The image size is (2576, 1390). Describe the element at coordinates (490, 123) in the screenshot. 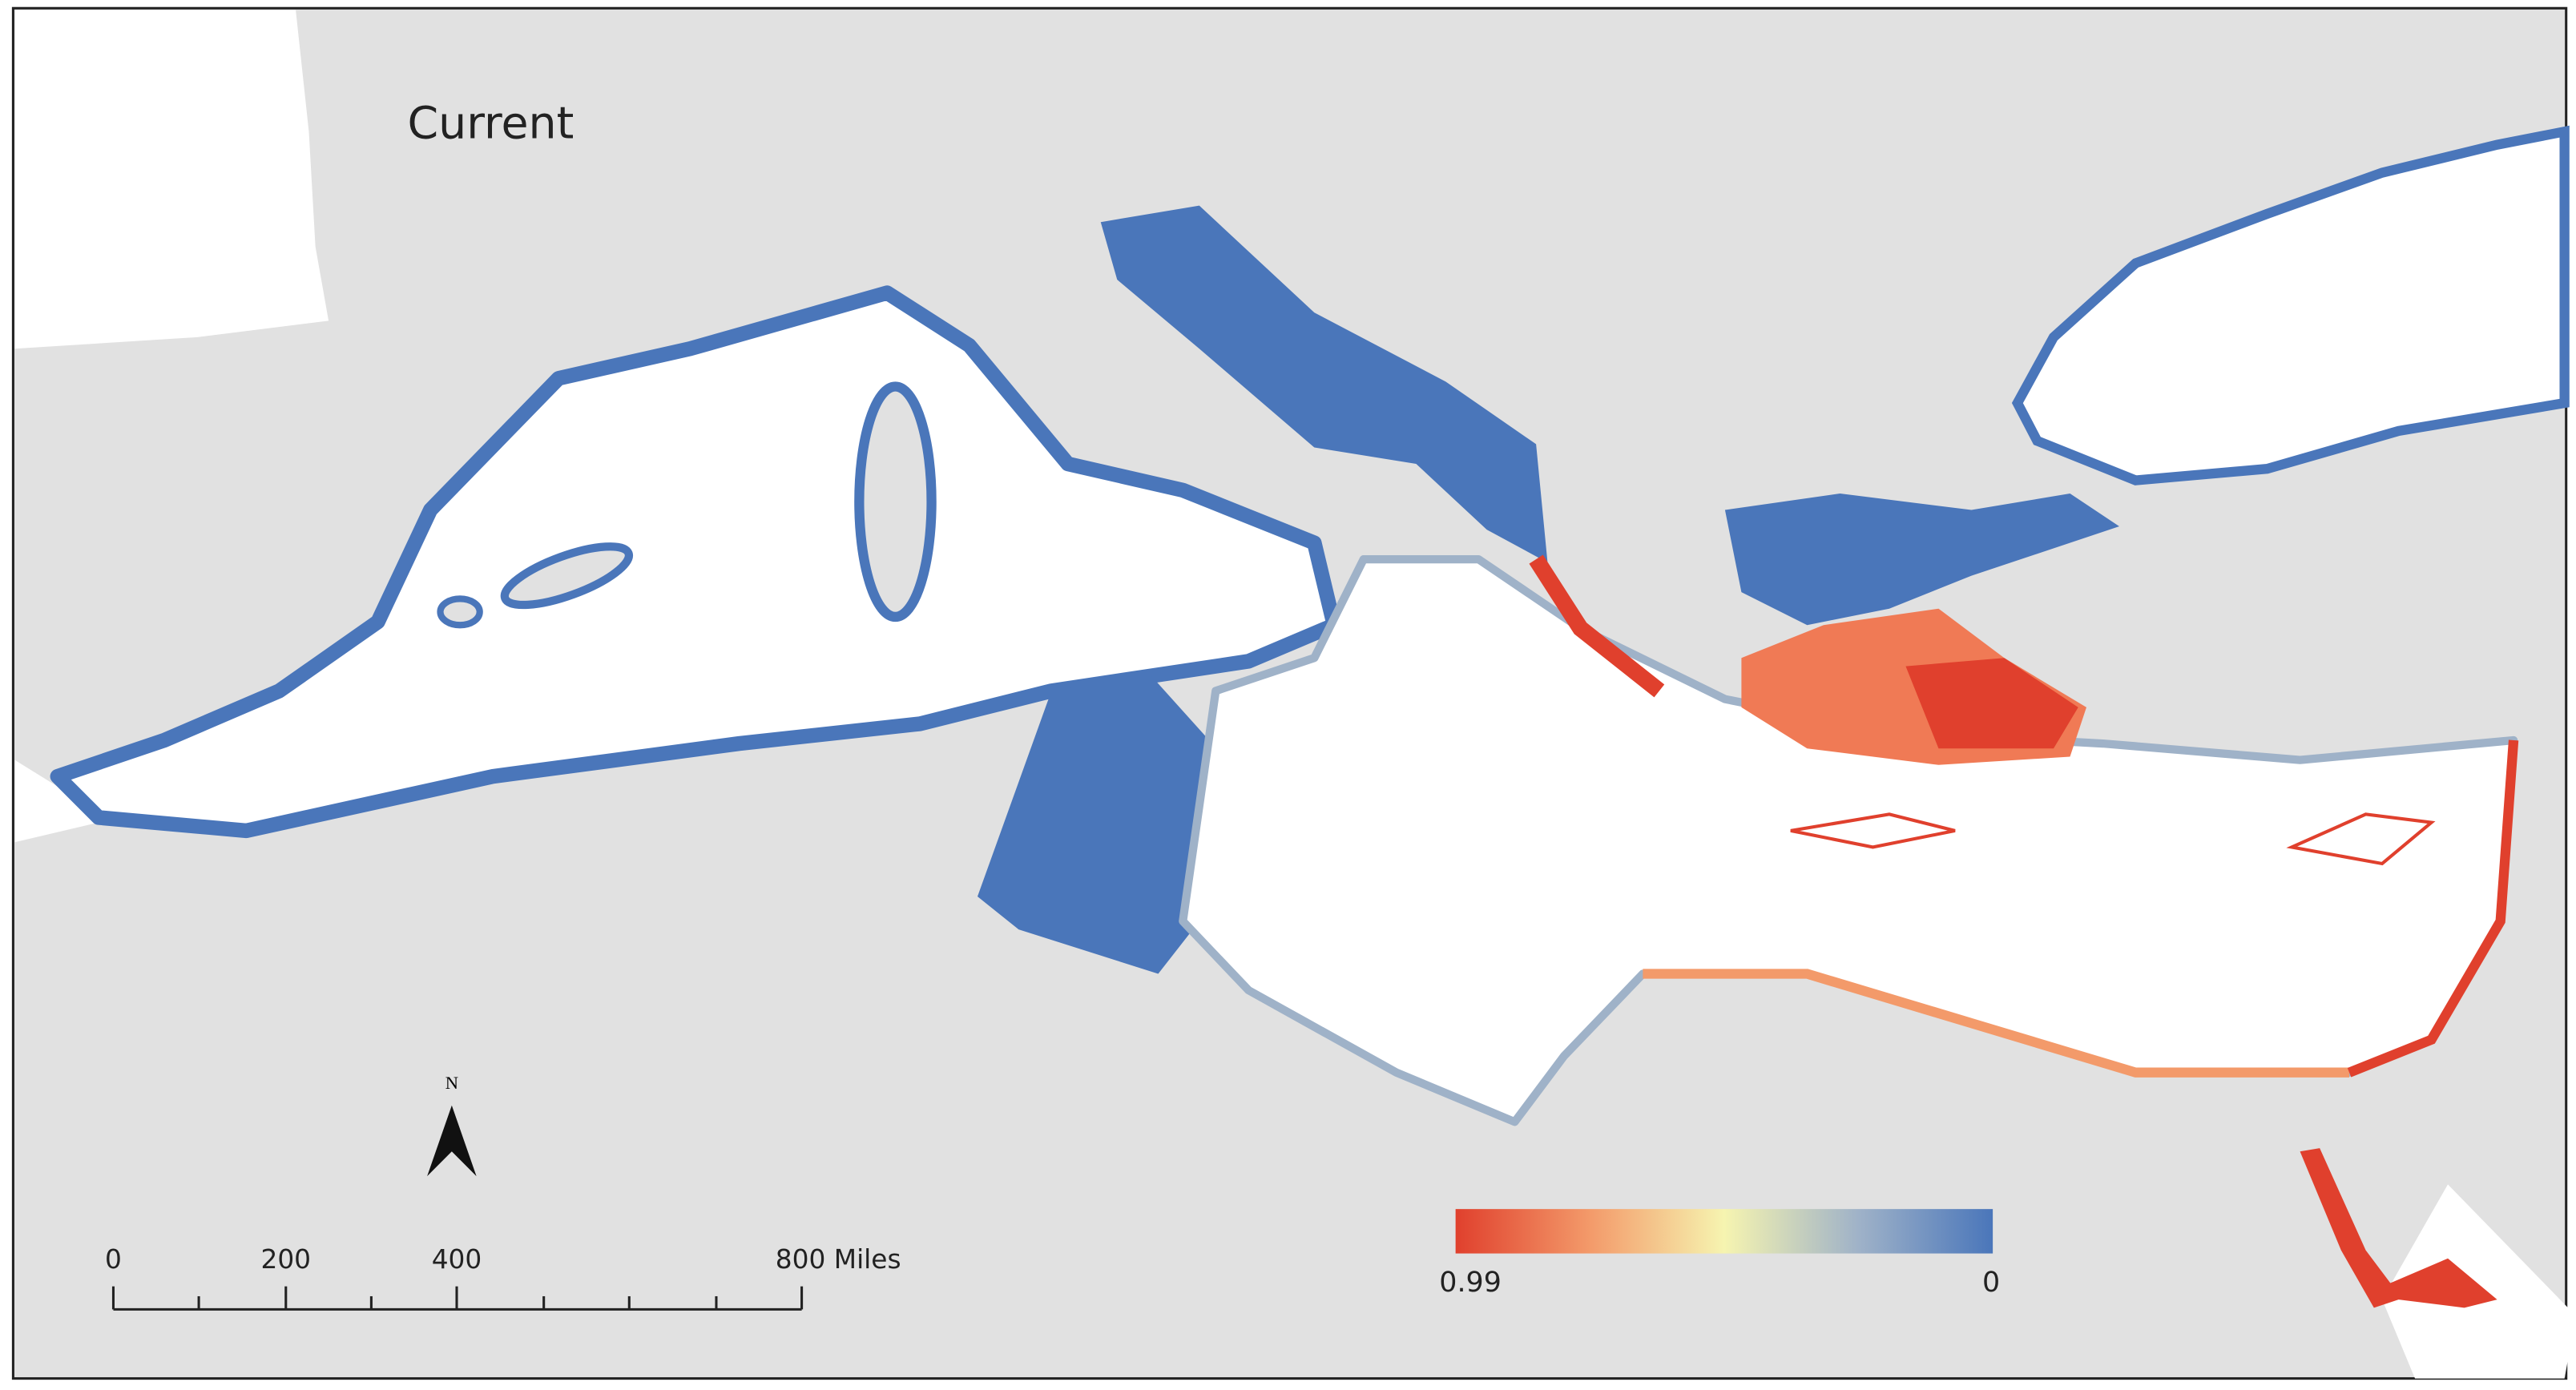

I see `map-title: Current` at that location.